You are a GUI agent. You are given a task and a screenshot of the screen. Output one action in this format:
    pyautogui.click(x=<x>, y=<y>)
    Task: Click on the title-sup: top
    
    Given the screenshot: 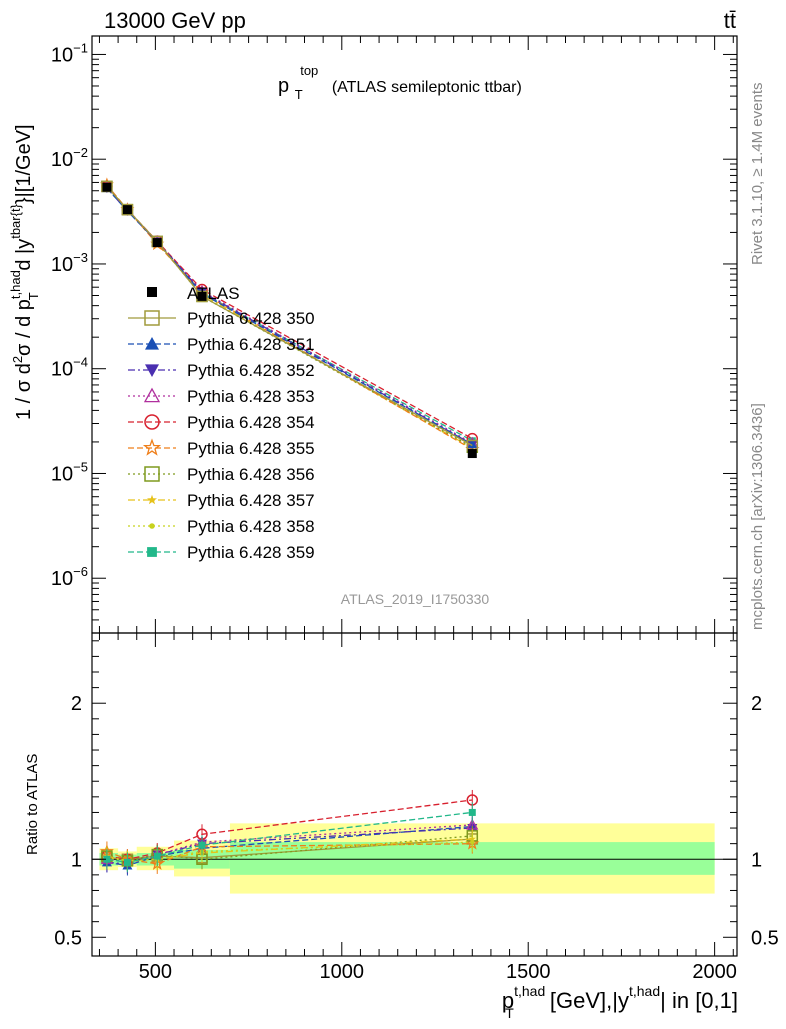 What is the action you would take?
    pyautogui.click(x=309, y=70)
    